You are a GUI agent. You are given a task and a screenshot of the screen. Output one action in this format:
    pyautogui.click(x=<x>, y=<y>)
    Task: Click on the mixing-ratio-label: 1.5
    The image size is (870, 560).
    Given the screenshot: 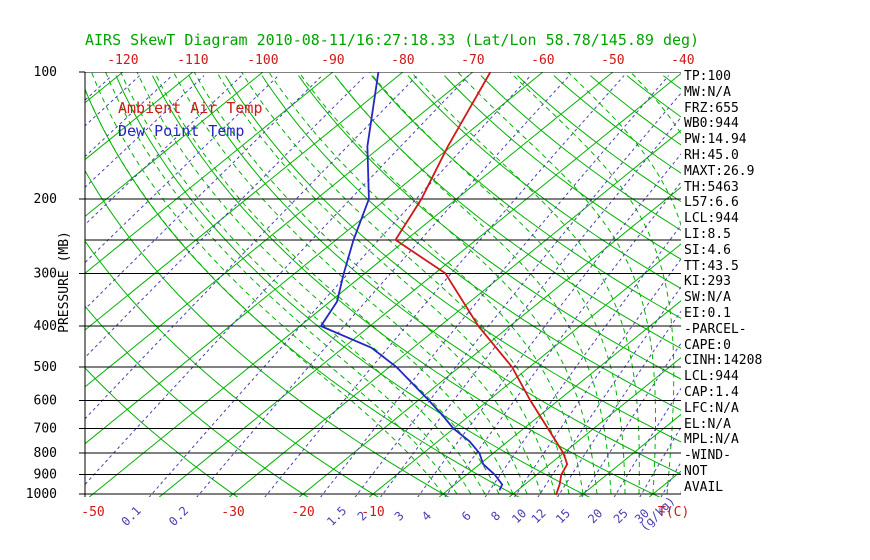 What is the action you would take?
    pyautogui.click(x=336, y=516)
    